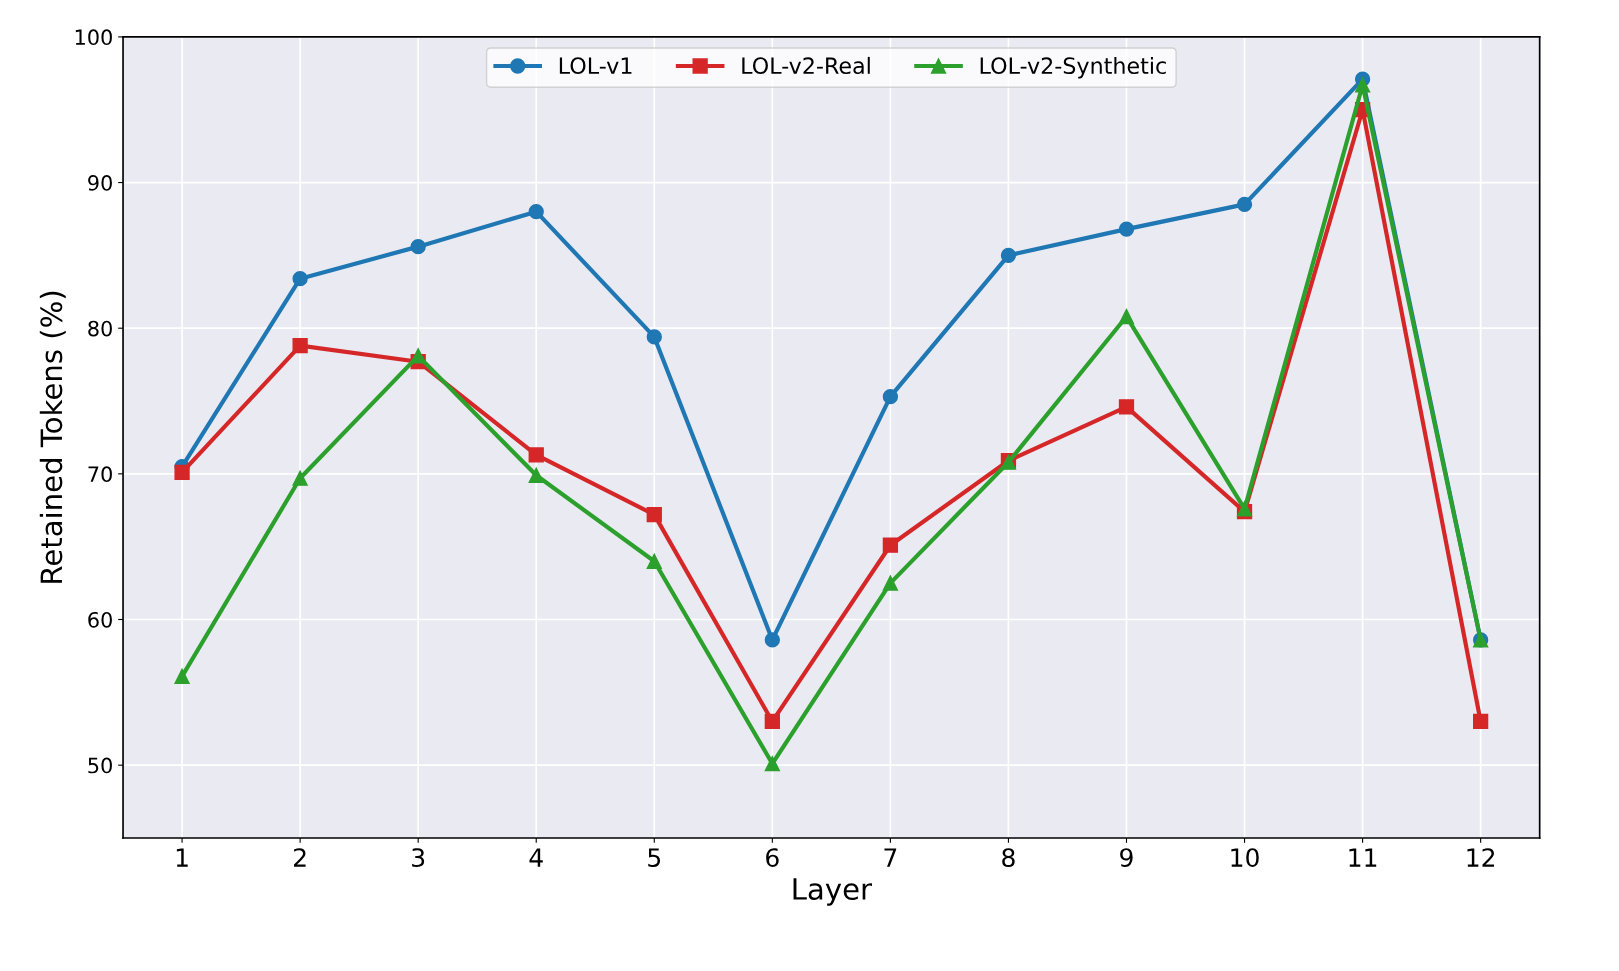 This screenshot has height=971, width=1619. I want to click on x-tick-label: 1, so click(182, 857).